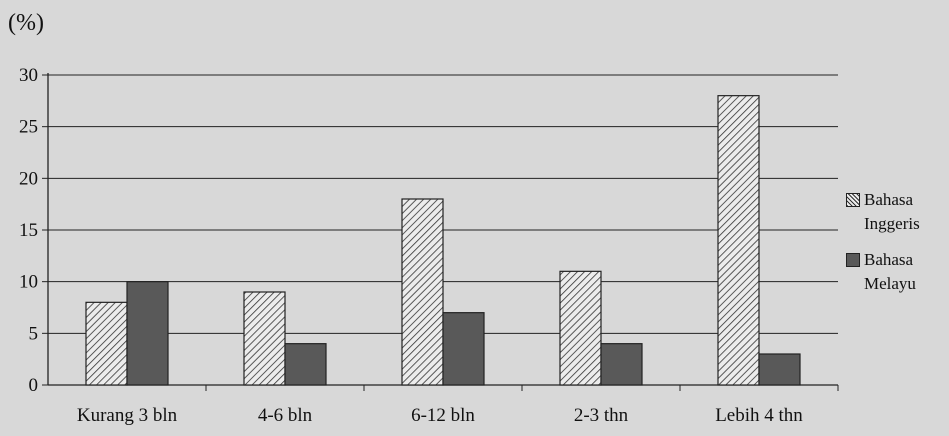  I want to click on x-tick-label: 4-6 bln, so click(285, 415).